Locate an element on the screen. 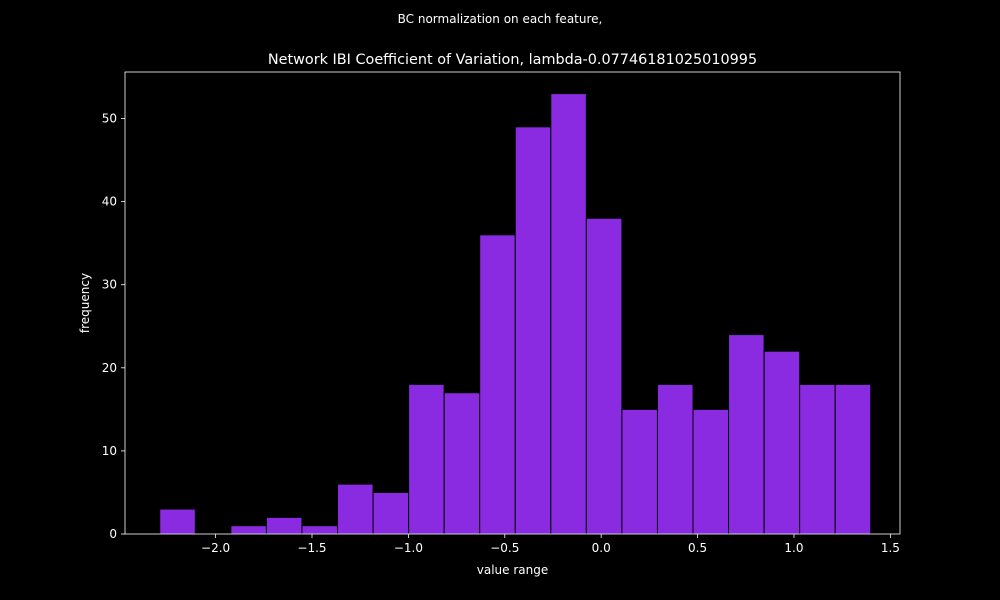 This screenshot has height=600, width=1000. y-tick-label: 0 is located at coordinates (113, 534).